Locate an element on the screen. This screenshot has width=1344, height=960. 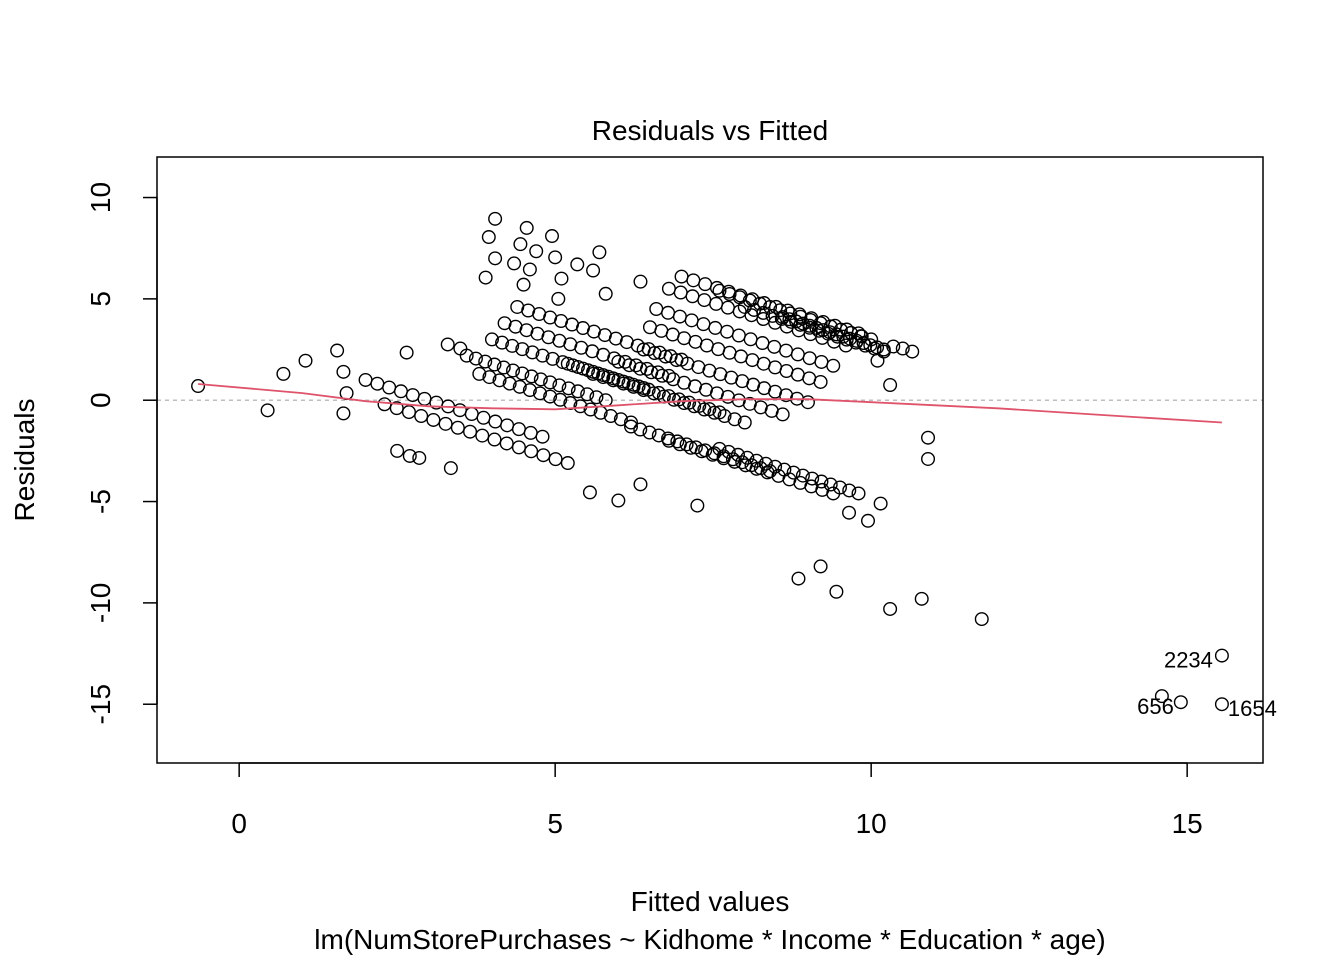
y-tick-label: -10 is located at coordinates (100, 603).